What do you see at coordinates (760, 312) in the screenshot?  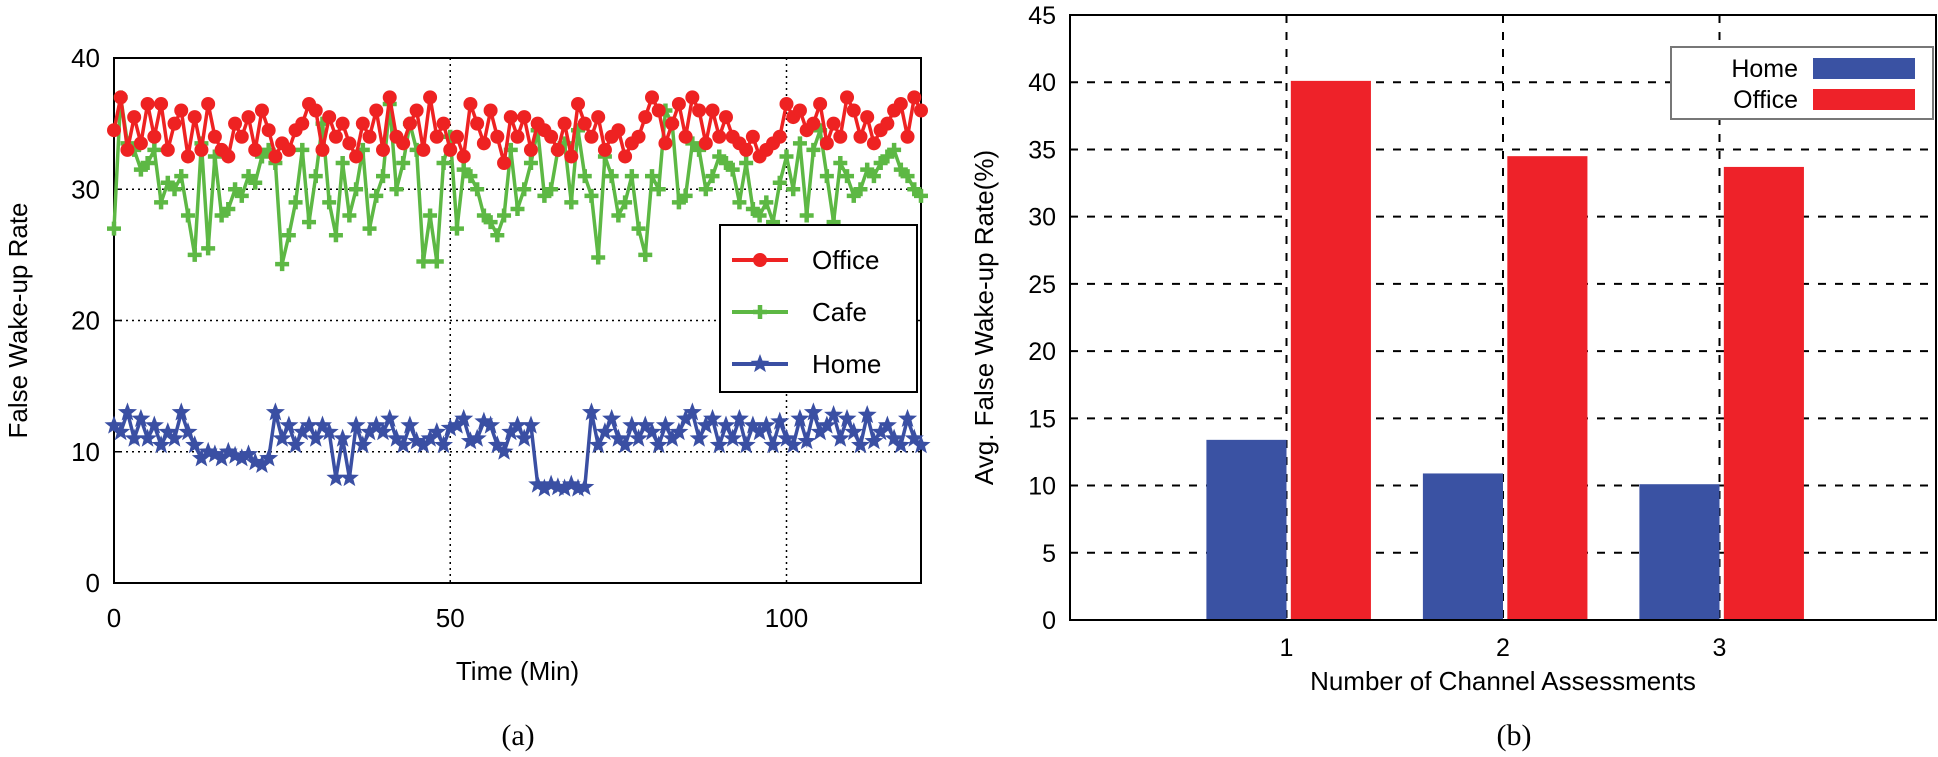 I see `legend-marker` at bounding box center [760, 312].